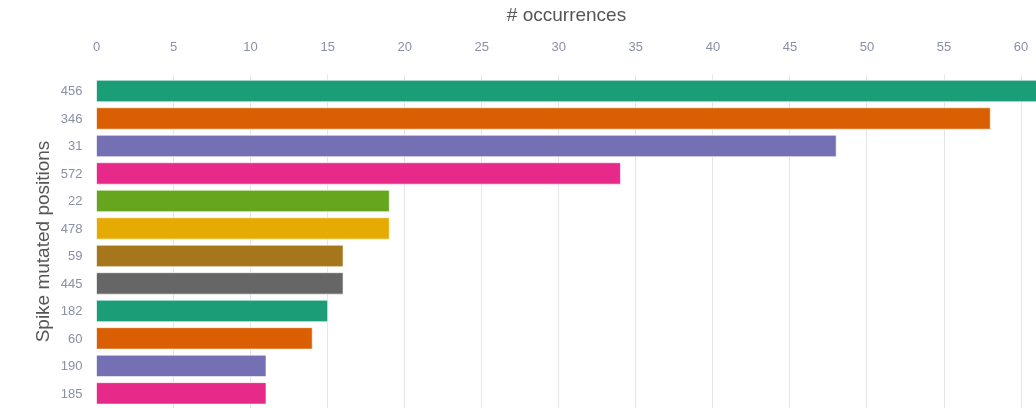 Image resolution: width=1036 pixels, height=408 pixels. What do you see at coordinates (71, 283) in the screenshot?
I see `y-tick-label: 445` at bounding box center [71, 283].